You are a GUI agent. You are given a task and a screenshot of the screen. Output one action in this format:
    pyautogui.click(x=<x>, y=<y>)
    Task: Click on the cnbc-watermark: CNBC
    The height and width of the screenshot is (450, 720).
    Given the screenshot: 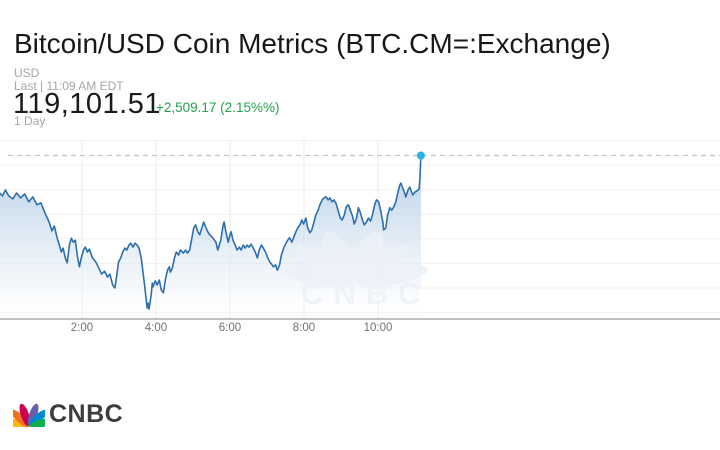 What is the action you would take?
    pyautogui.click(x=354, y=271)
    